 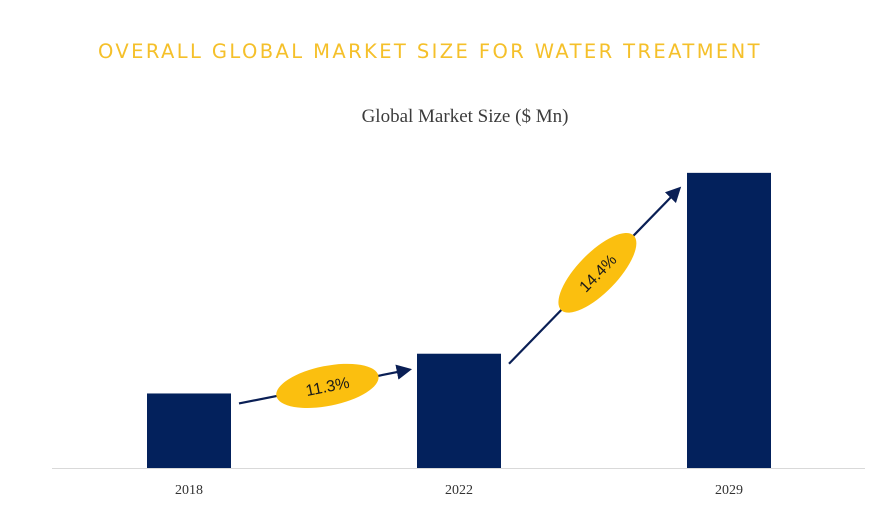 I want to click on cagr-badge: 11.3%, so click(x=327, y=385).